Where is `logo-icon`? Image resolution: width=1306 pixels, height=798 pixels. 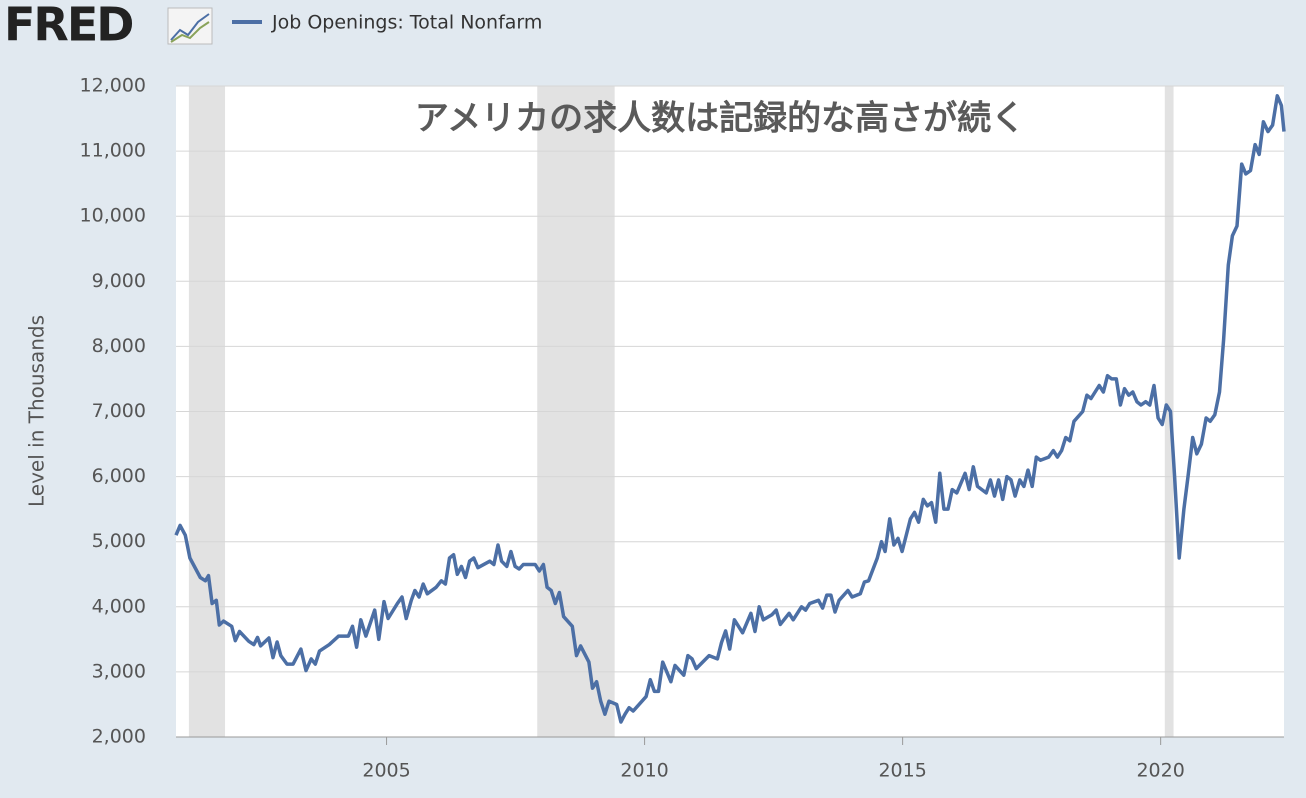
logo-icon is located at coordinates (190, 26).